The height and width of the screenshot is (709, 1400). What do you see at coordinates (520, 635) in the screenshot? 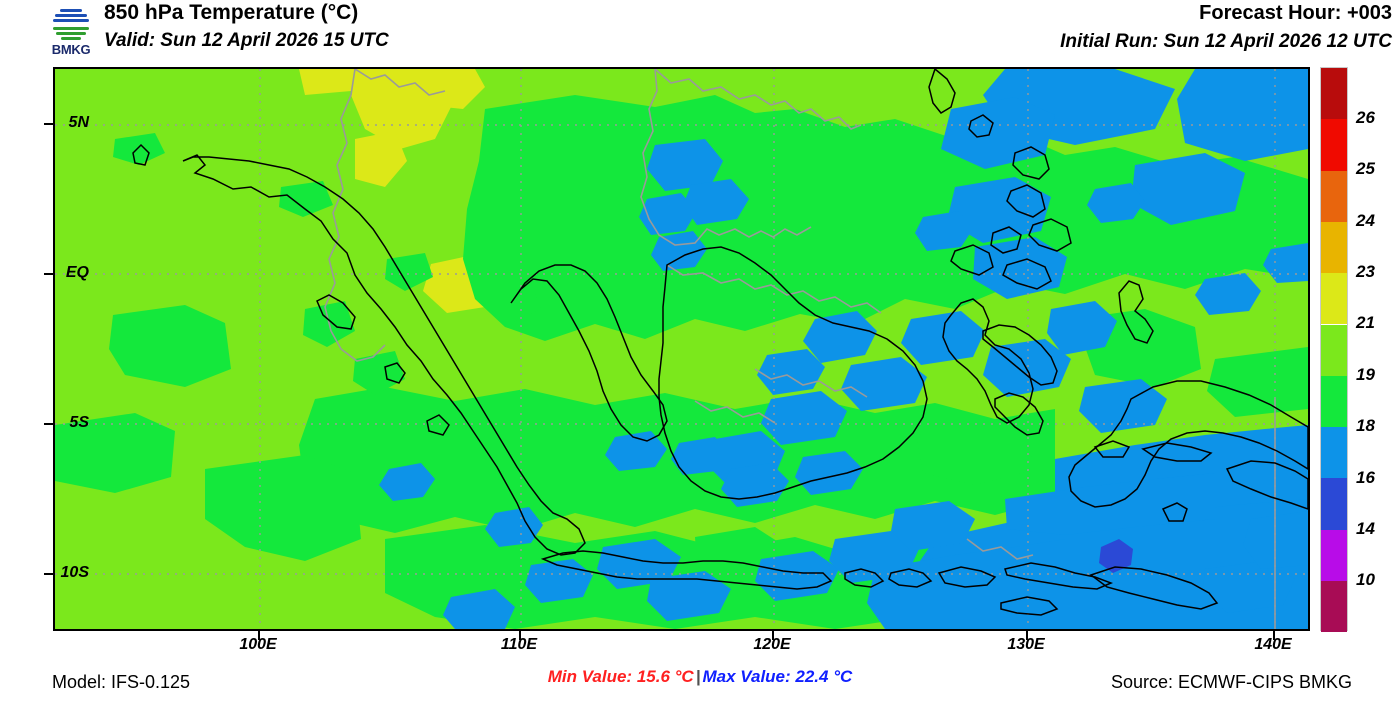
I see `x-axis-tick-110e` at bounding box center [520, 635].